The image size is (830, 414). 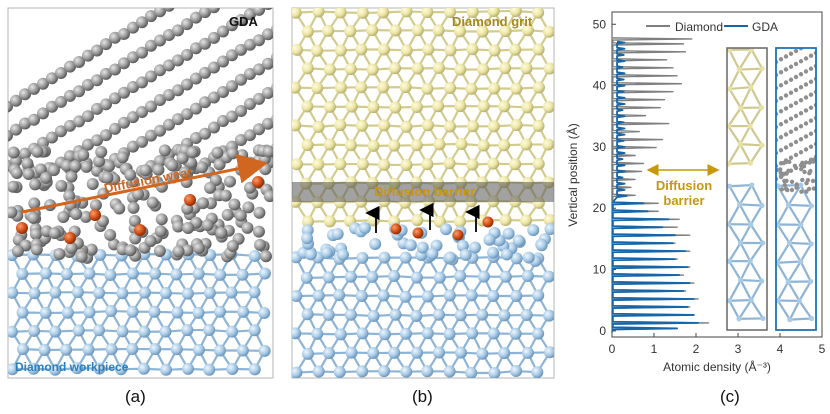 What do you see at coordinates (600, 147) in the screenshot?
I see `y-tick-label: 30` at bounding box center [600, 147].